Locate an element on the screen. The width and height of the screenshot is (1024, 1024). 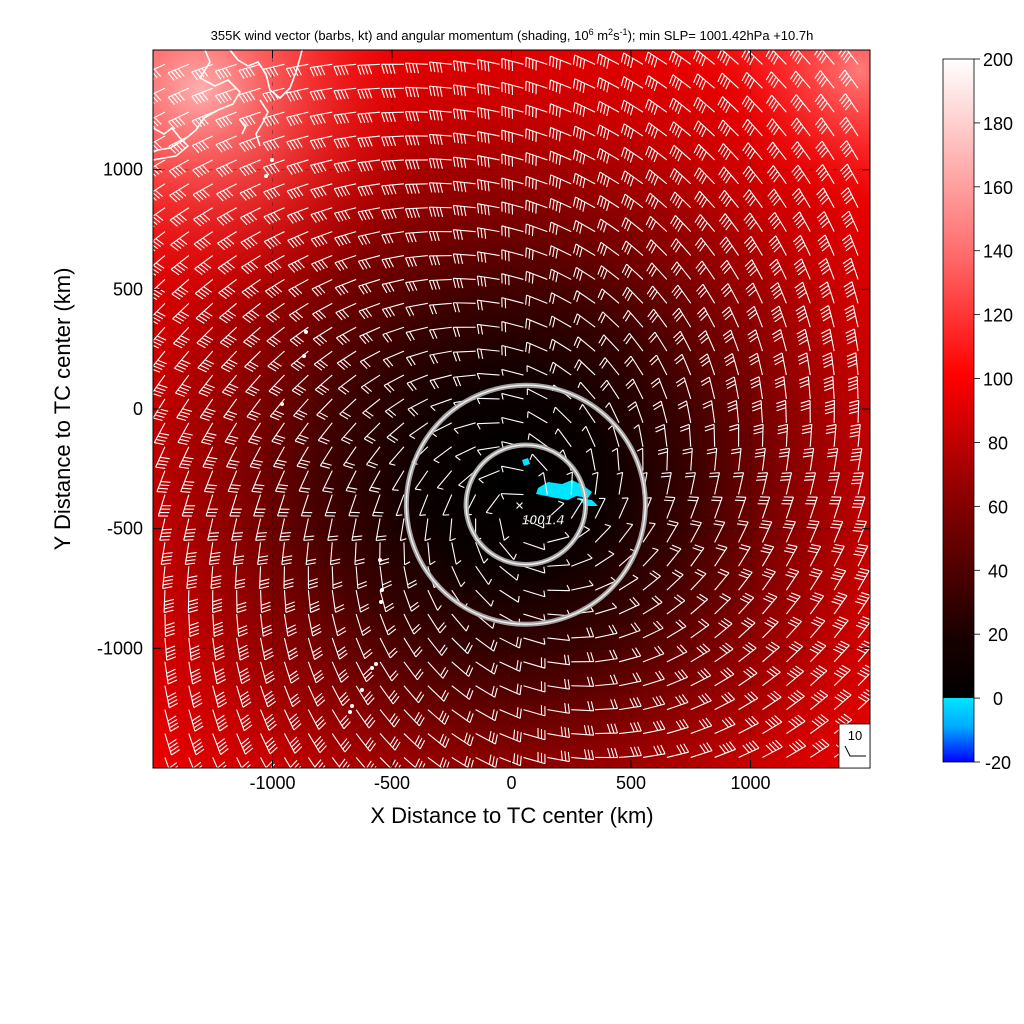
y-tick-label: -500 is located at coordinates (125, 529).